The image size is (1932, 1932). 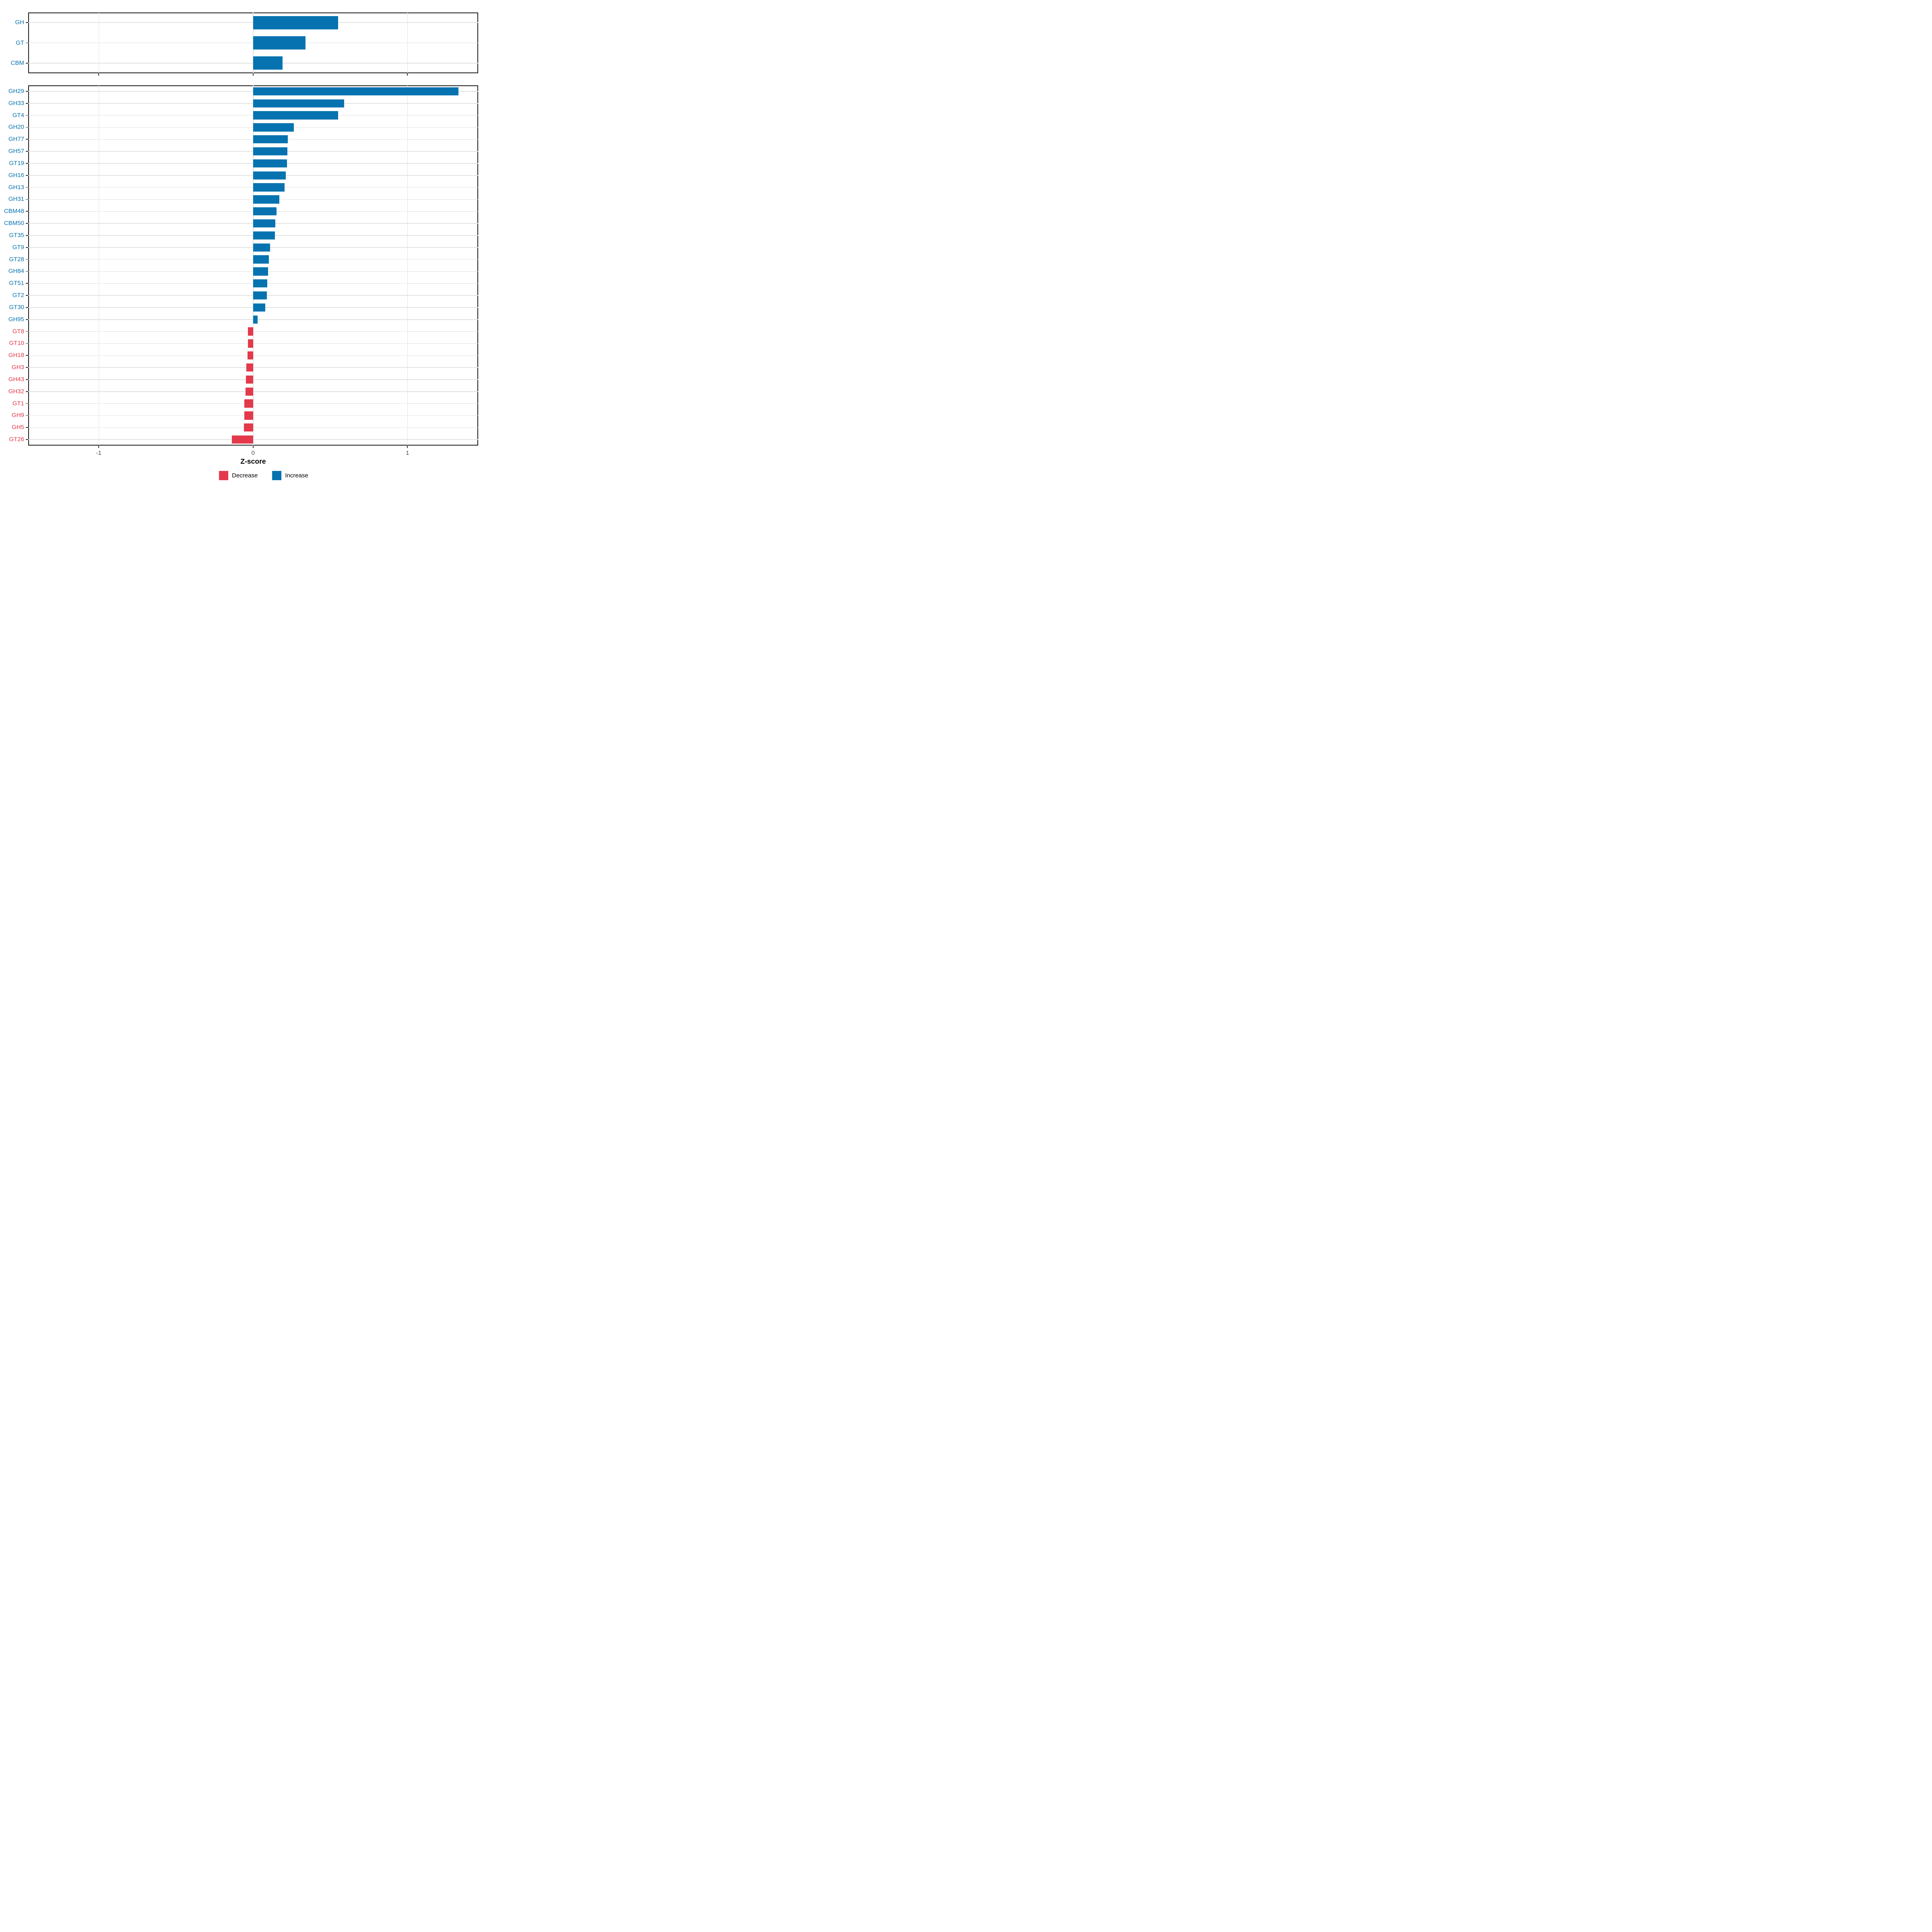 What do you see at coordinates (18, 415) in the screenshot?
I see `category-label-GH9: GH9` at bounding box center [18, 415].